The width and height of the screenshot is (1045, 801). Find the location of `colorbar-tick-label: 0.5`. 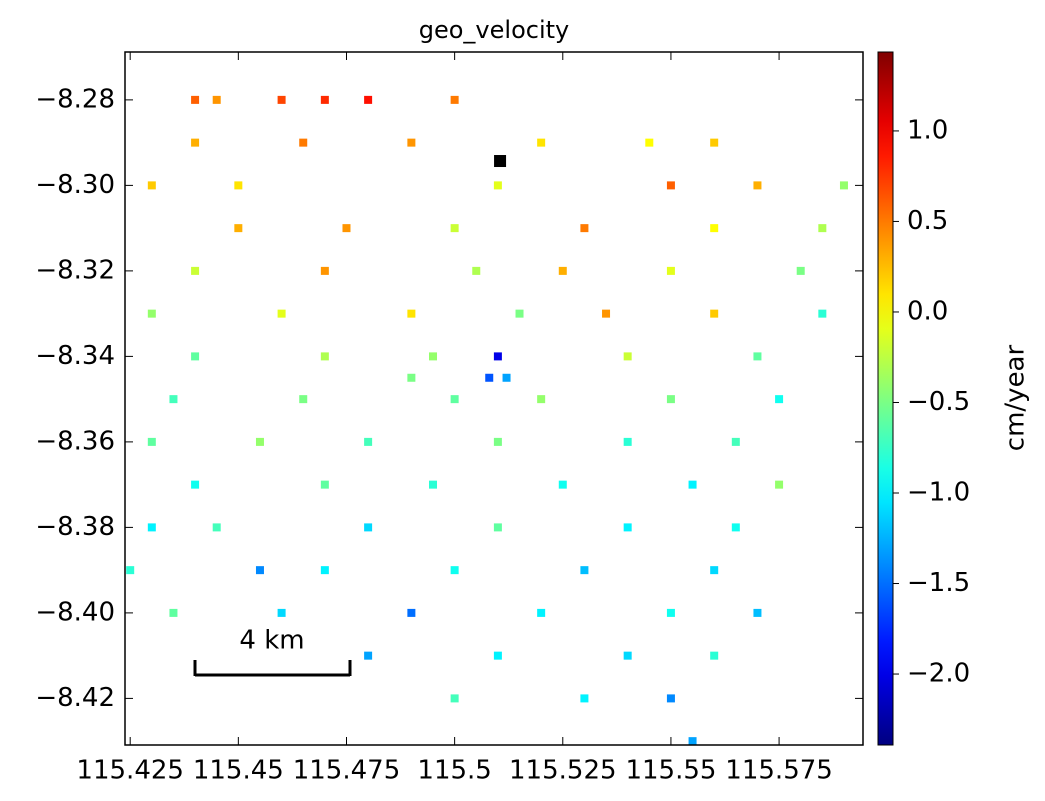

colorbar-tick-label: 0.5 is located at coordinates (927, 221).